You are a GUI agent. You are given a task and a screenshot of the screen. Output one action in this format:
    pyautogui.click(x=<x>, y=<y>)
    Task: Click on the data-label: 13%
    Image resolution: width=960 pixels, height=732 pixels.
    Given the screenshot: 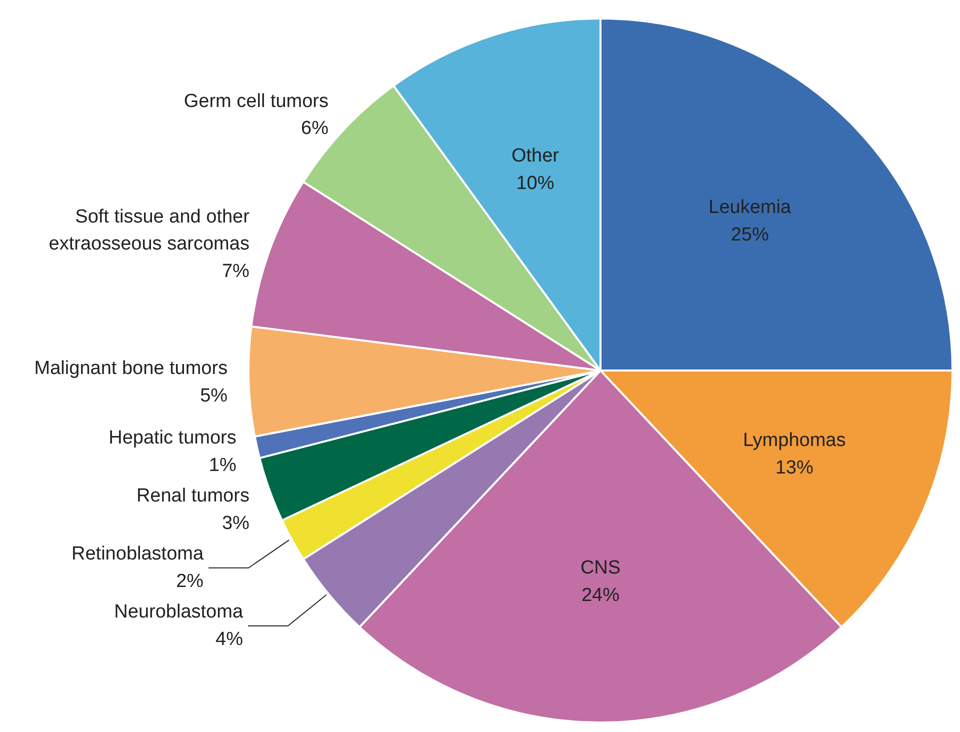 What is the action you would take?
    pyautogui.click(x=794, y=468)
    